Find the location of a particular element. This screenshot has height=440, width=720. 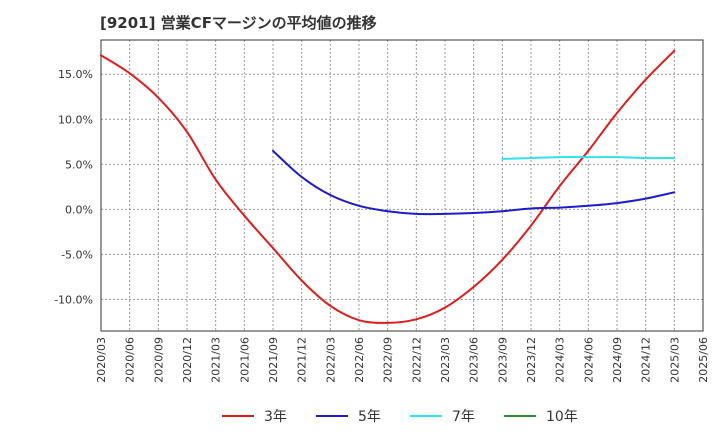

x-tick-label: 2024/06 is located at coordinates (588, 360).